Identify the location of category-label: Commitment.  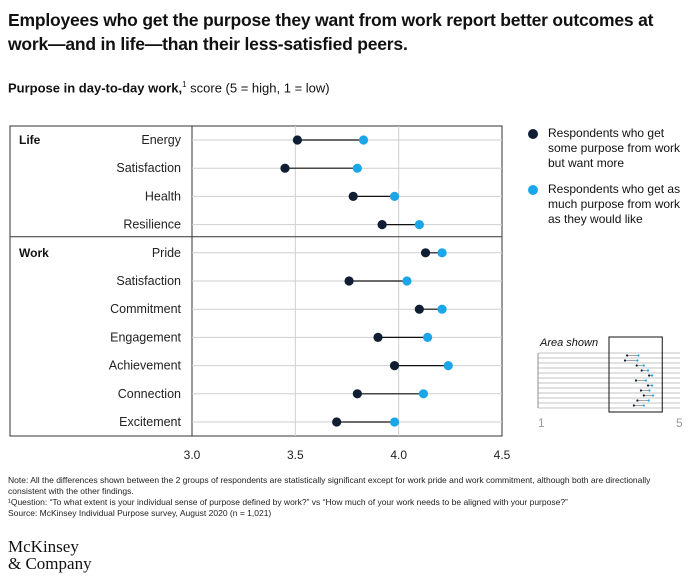
(145, 309).